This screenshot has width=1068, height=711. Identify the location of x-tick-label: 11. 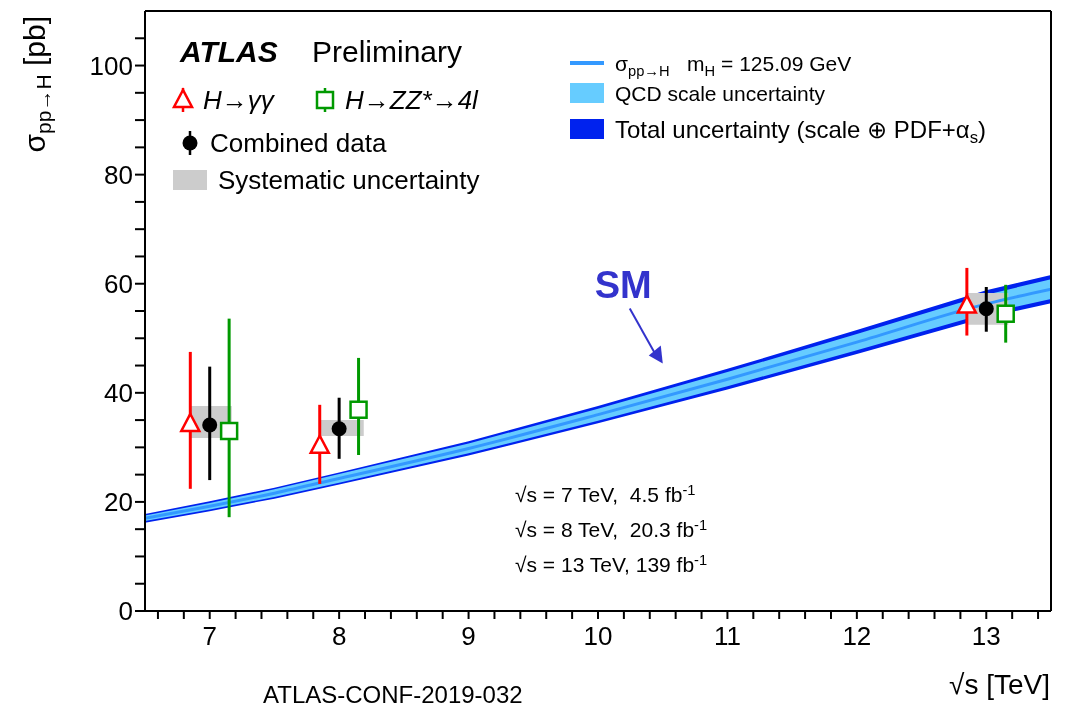
(727, 636).